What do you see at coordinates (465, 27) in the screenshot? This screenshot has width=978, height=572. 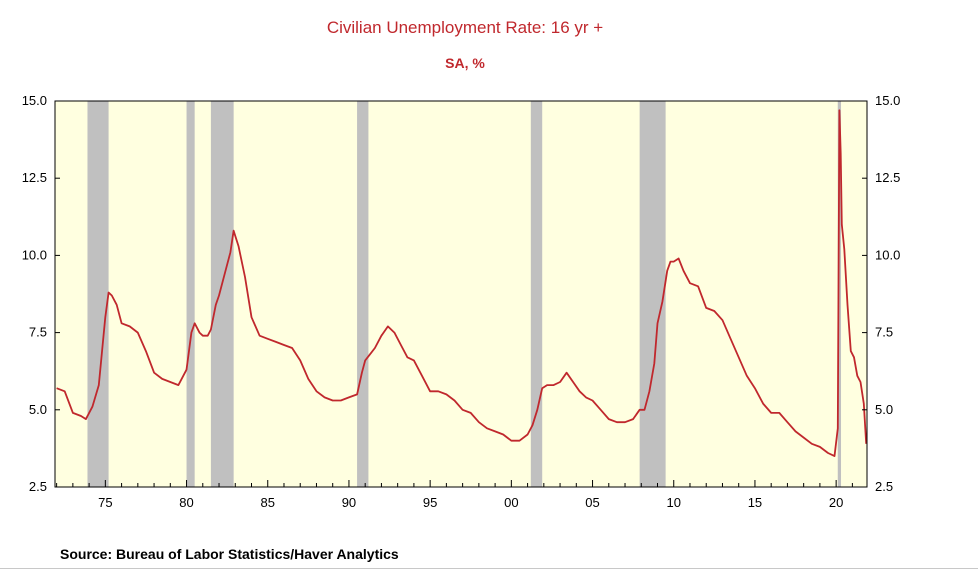 I see `chart-title: Civilian Unemployment Rate: 16 yr +` at bounding box center [465, 27].